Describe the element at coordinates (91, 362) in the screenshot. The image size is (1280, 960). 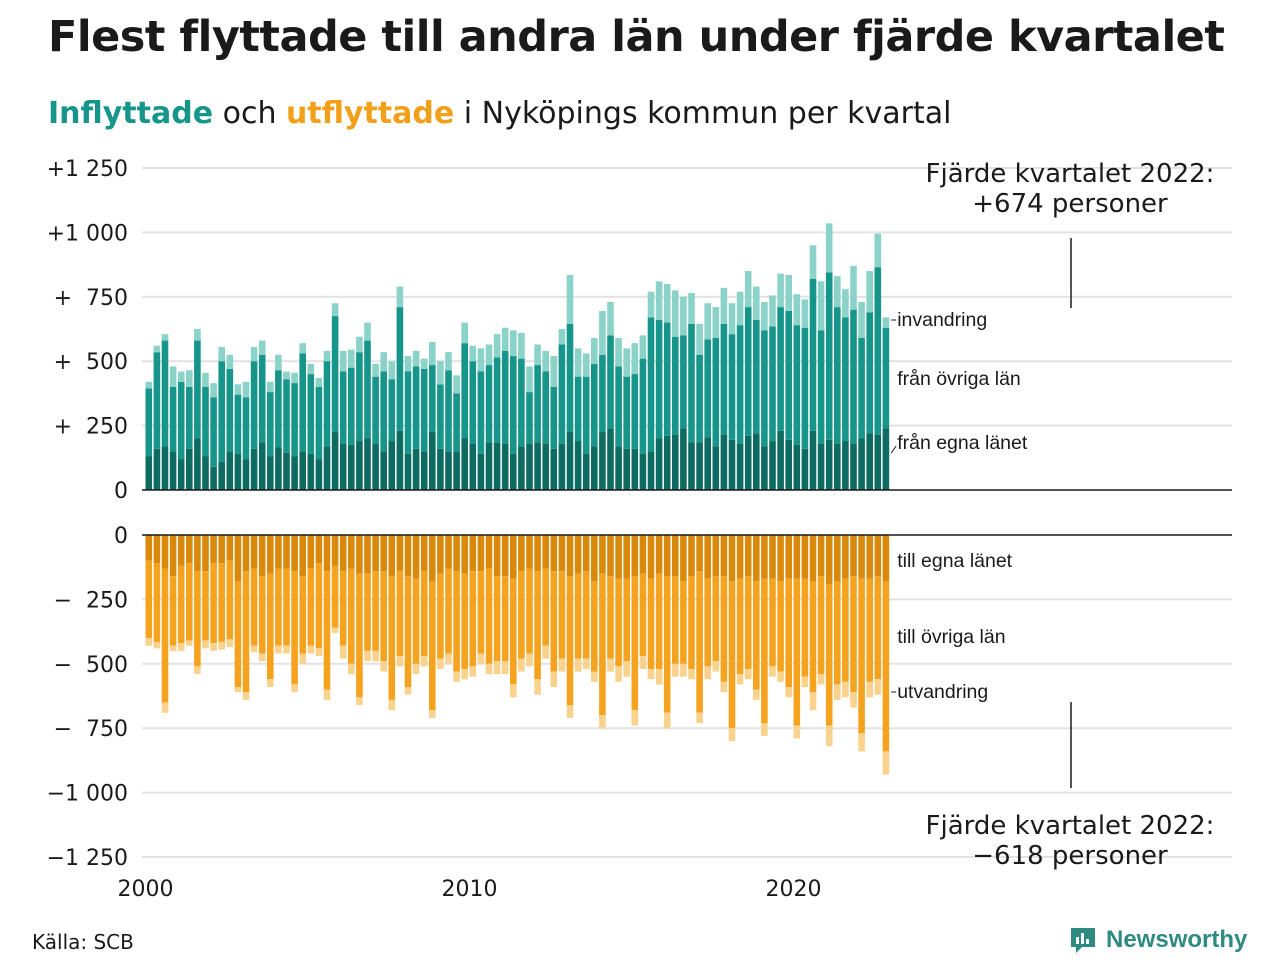
I see `y-tick-label-in: + 500` at that location.